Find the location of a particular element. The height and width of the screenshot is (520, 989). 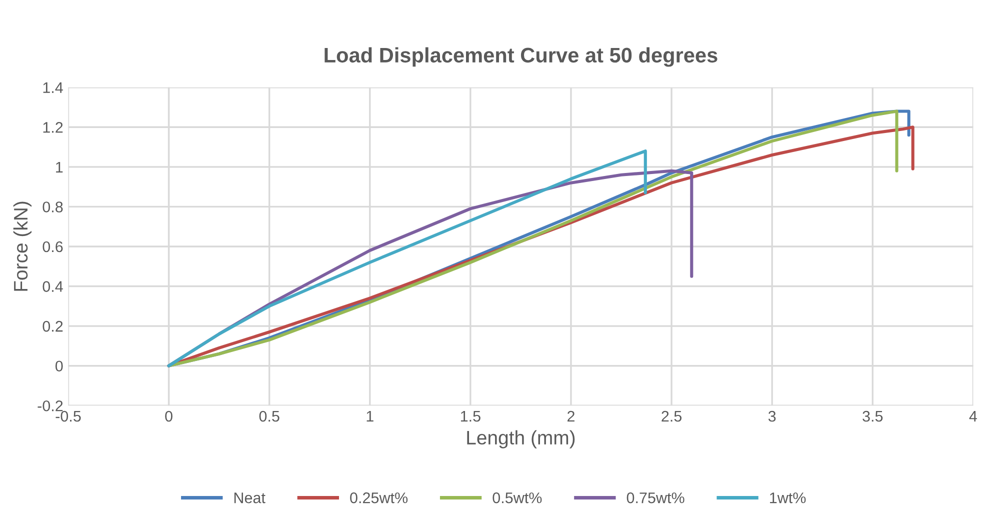

x-tick-label: 3 is located at coordinates (772, 416).